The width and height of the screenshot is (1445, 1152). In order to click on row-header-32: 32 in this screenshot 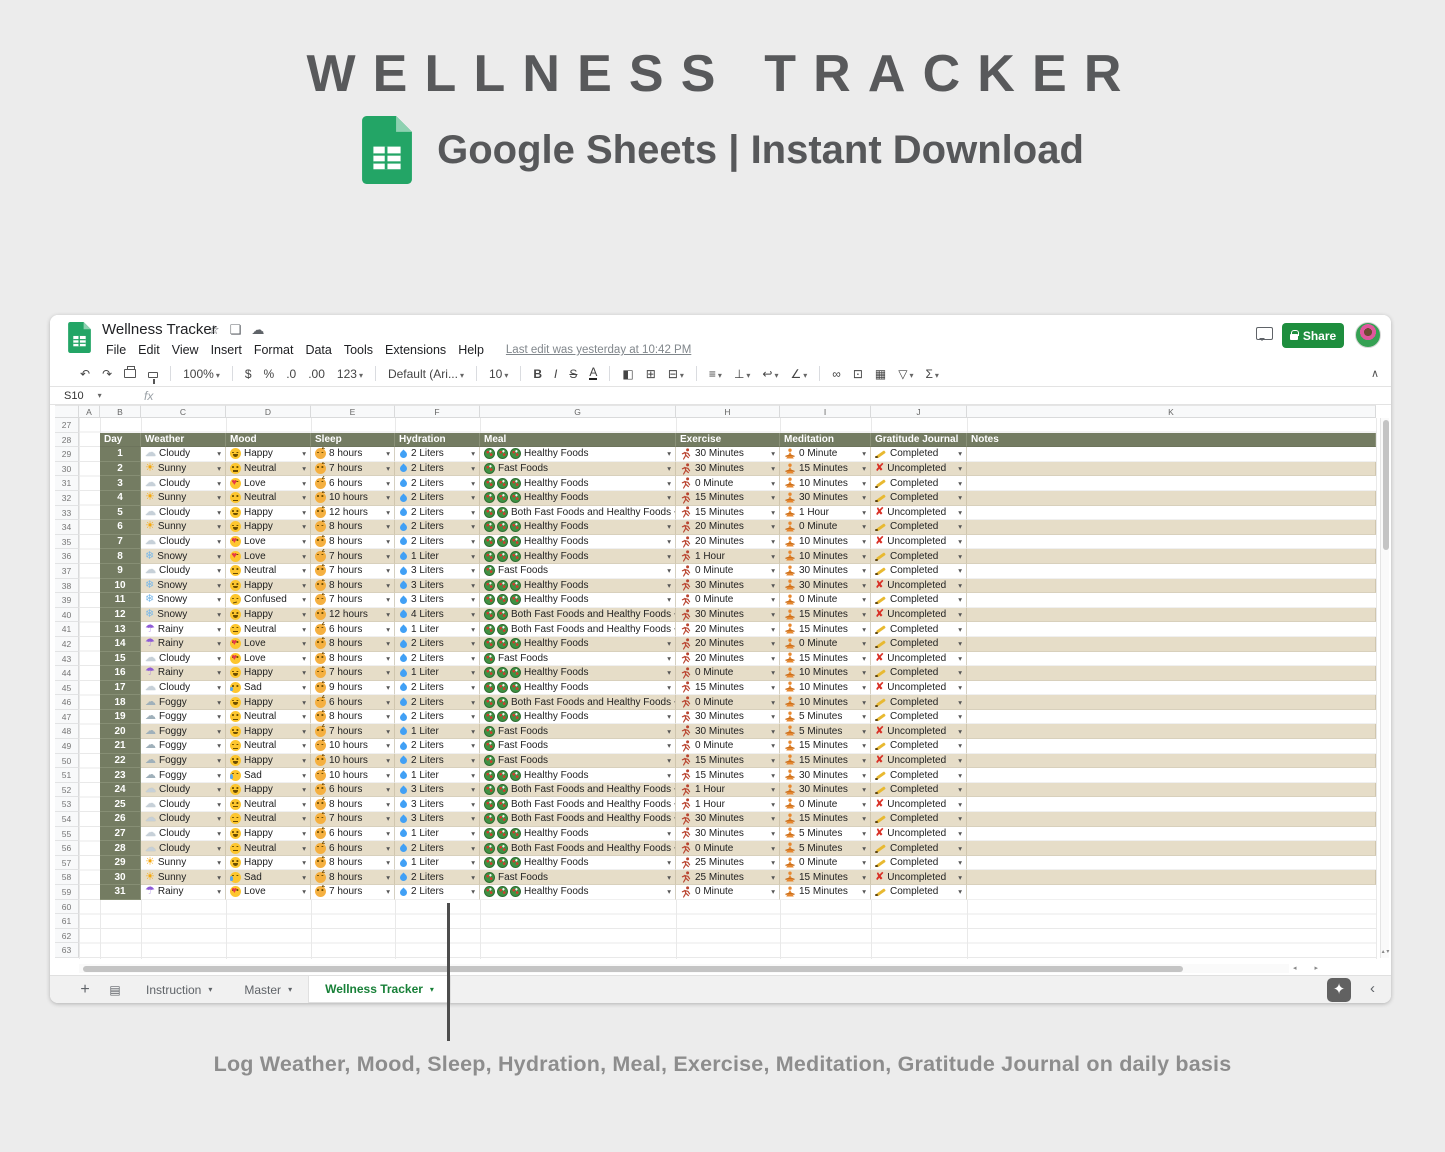, I will do `click(67, 498)`.